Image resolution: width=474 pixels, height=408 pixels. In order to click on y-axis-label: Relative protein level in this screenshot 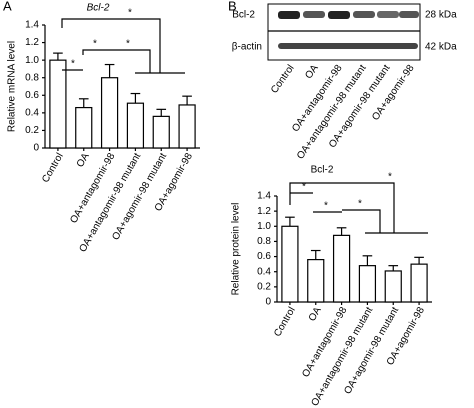, I will do `click(236, 249)`.